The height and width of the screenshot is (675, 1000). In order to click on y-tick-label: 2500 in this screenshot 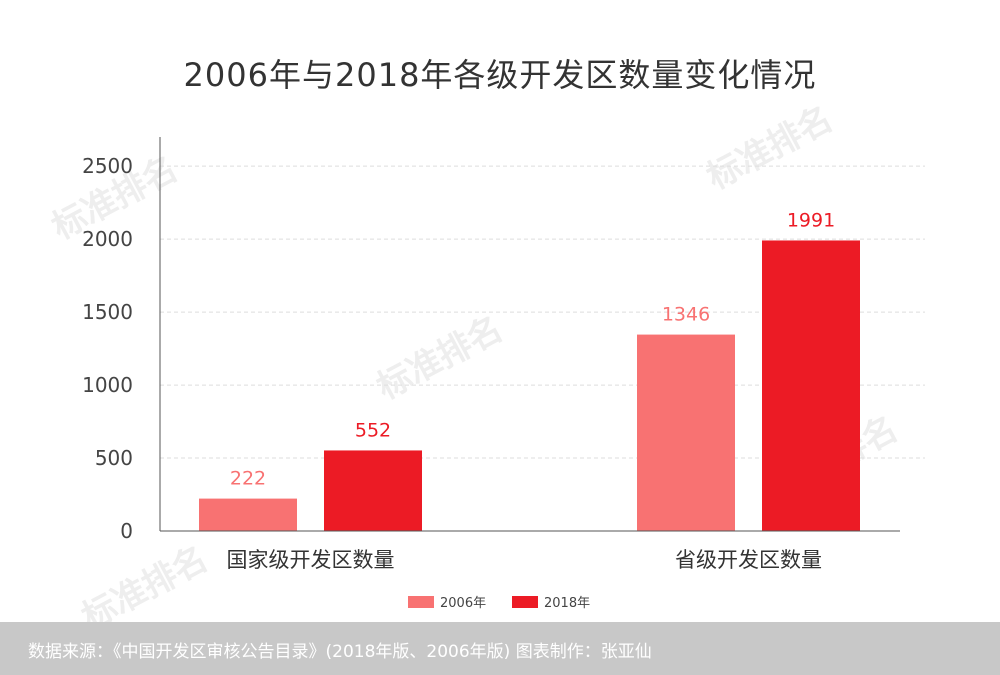, I will do `click(107, 166)`.